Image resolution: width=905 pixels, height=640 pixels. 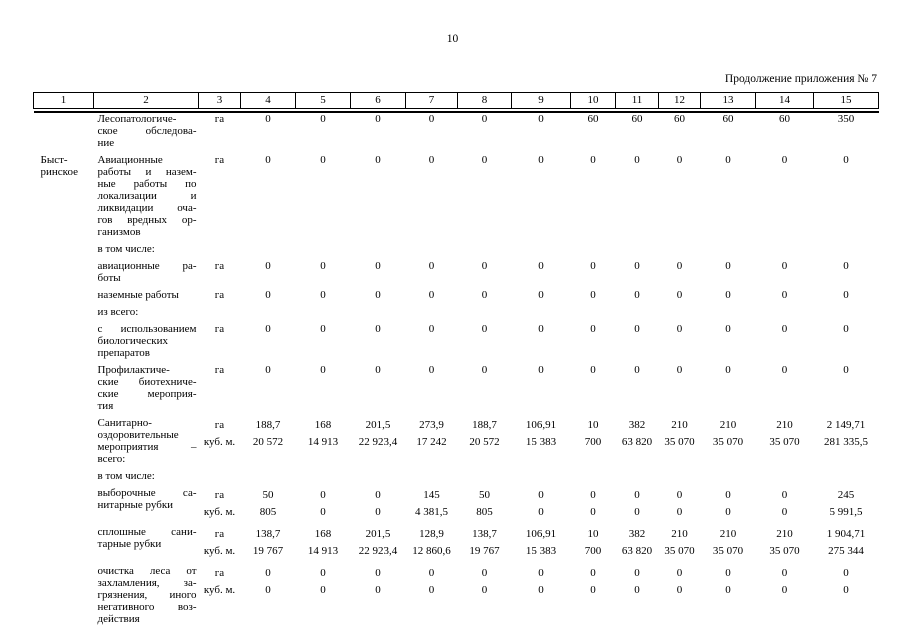 What do you see at coordinates (679, 550) in the screenshot?
I see `text-line: 35 070` at bounding box center [679, 550].